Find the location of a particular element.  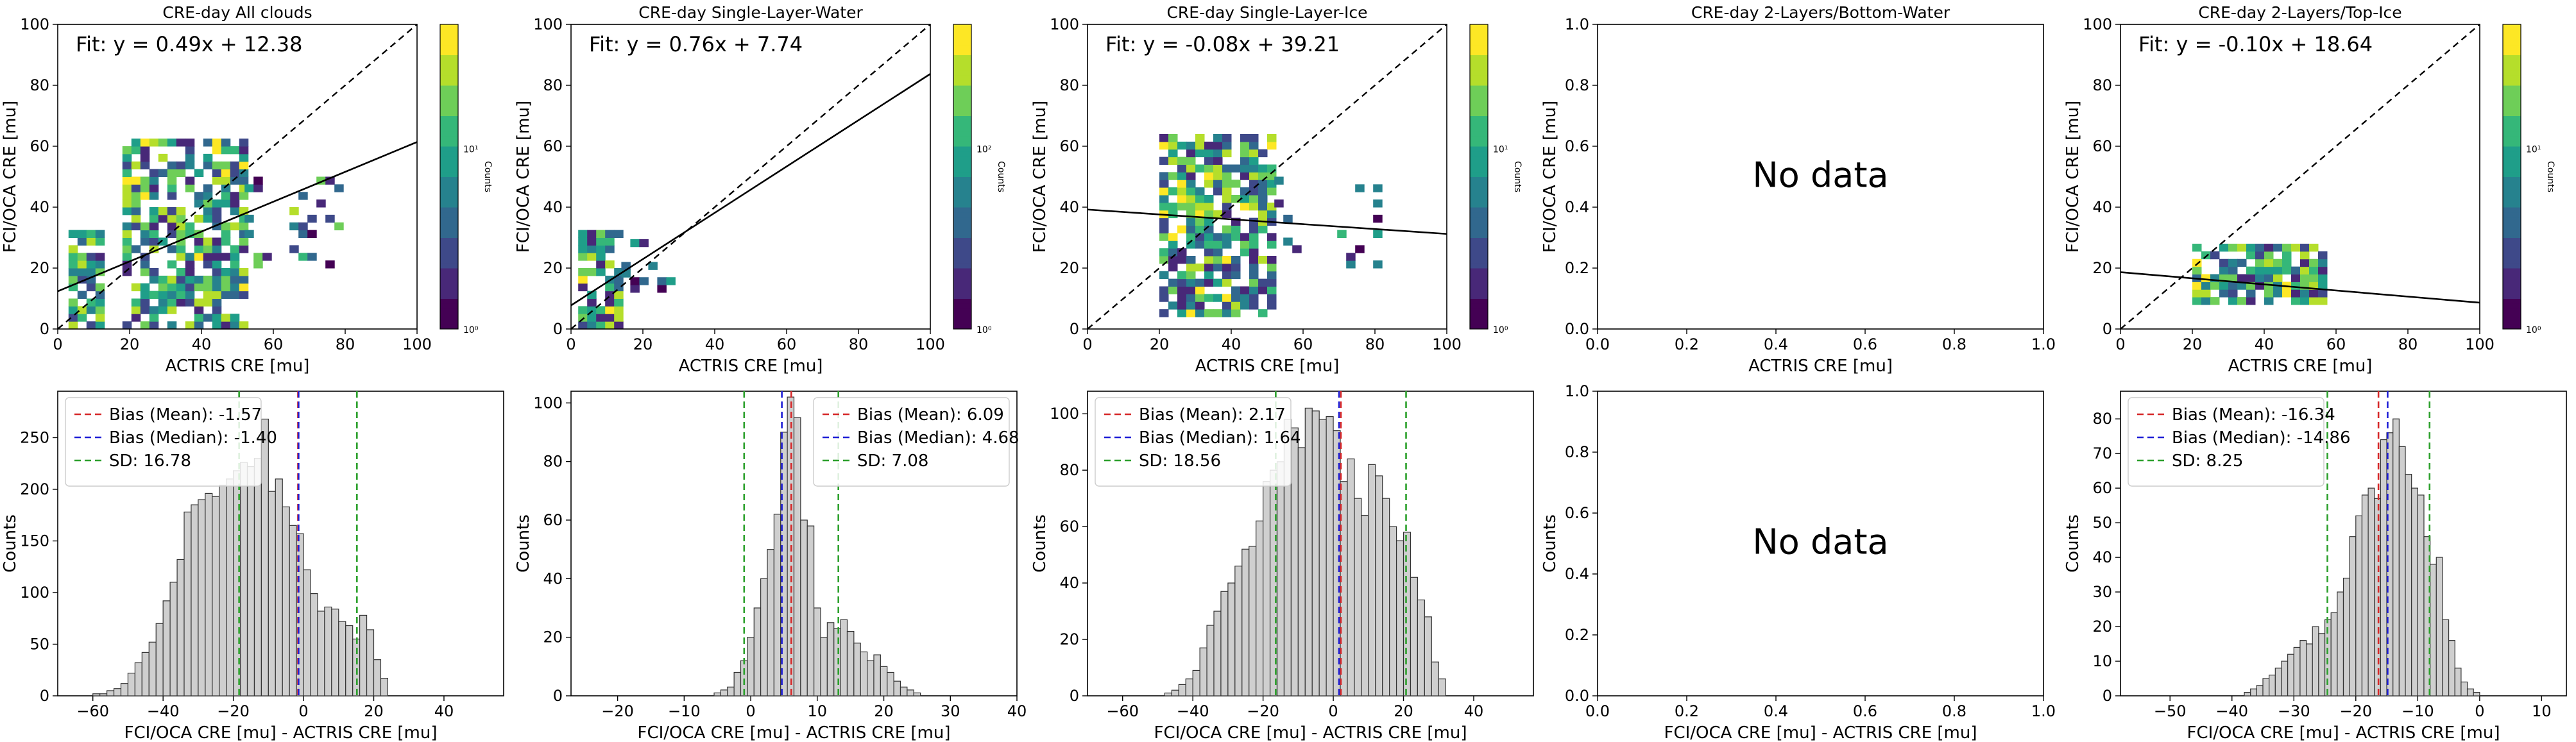

colorbar: 10⁰ 10¹ Counts is located at coordinates (2528, 179).